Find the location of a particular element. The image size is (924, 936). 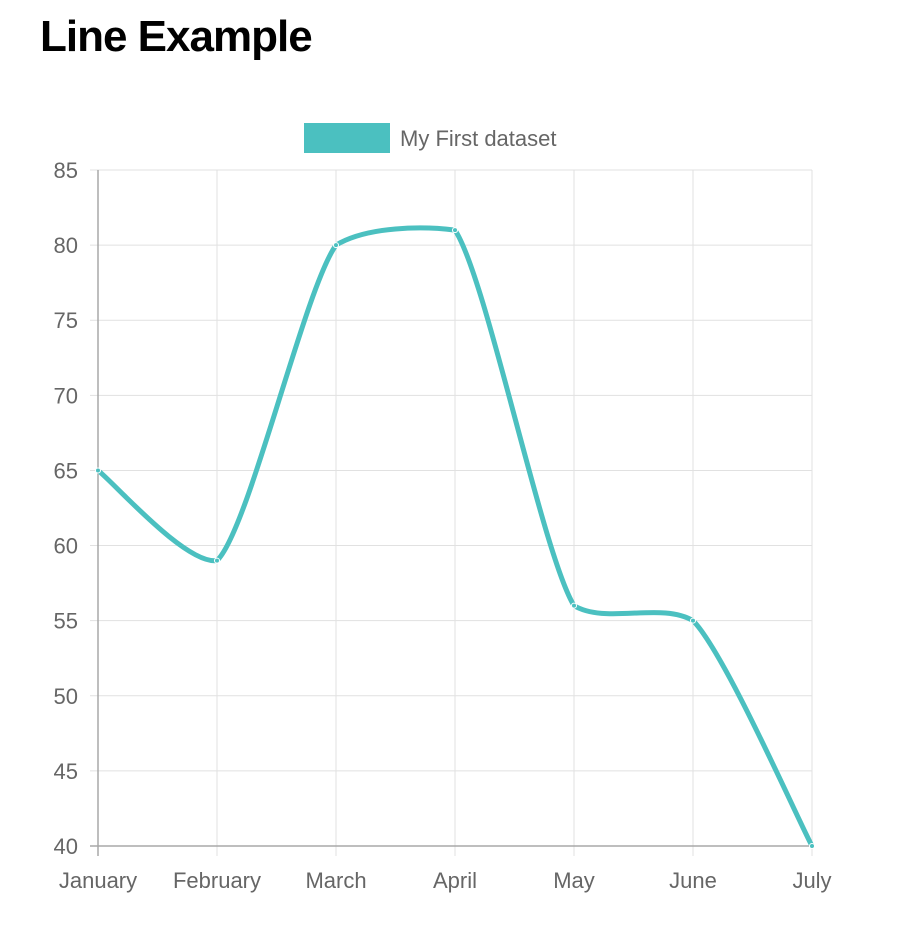

legend: My First dataset is located at coordinates (430, 138).